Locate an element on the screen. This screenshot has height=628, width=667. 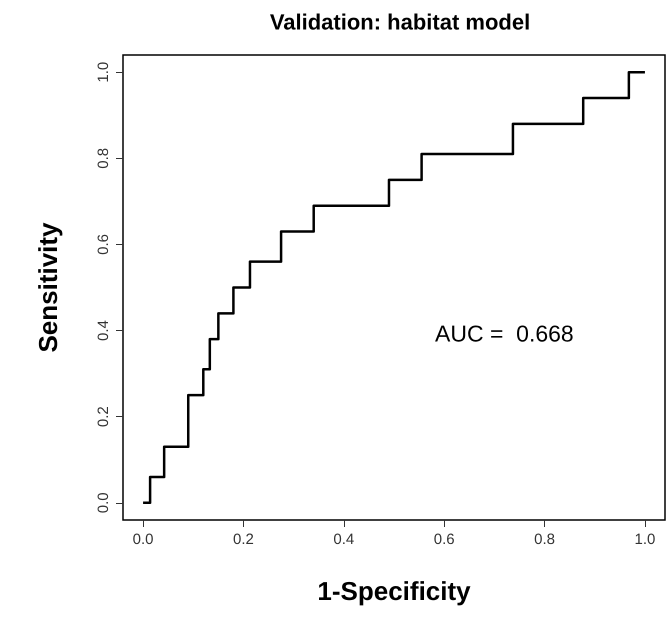
y-tick-label: 0.0 is located at coordinates (103, 503).